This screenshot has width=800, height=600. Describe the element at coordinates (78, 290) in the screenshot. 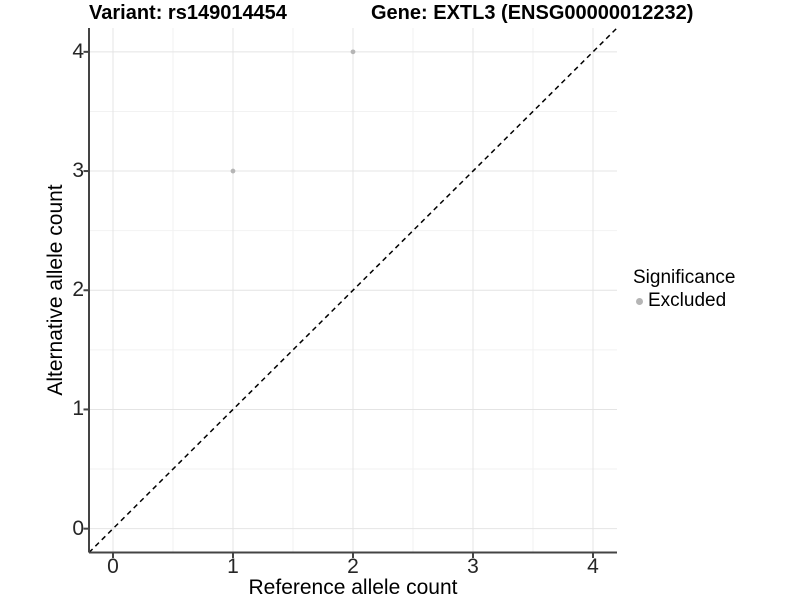

I see `y-tick-label: 2` at that location.